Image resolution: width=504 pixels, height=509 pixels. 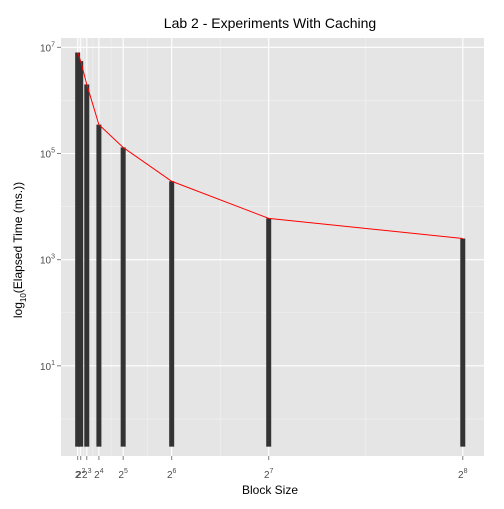 What do you see at coordinates (47, 366) in the screenshot?
I see `y-tick-label: 10¹` at bounding box center [47, 366].